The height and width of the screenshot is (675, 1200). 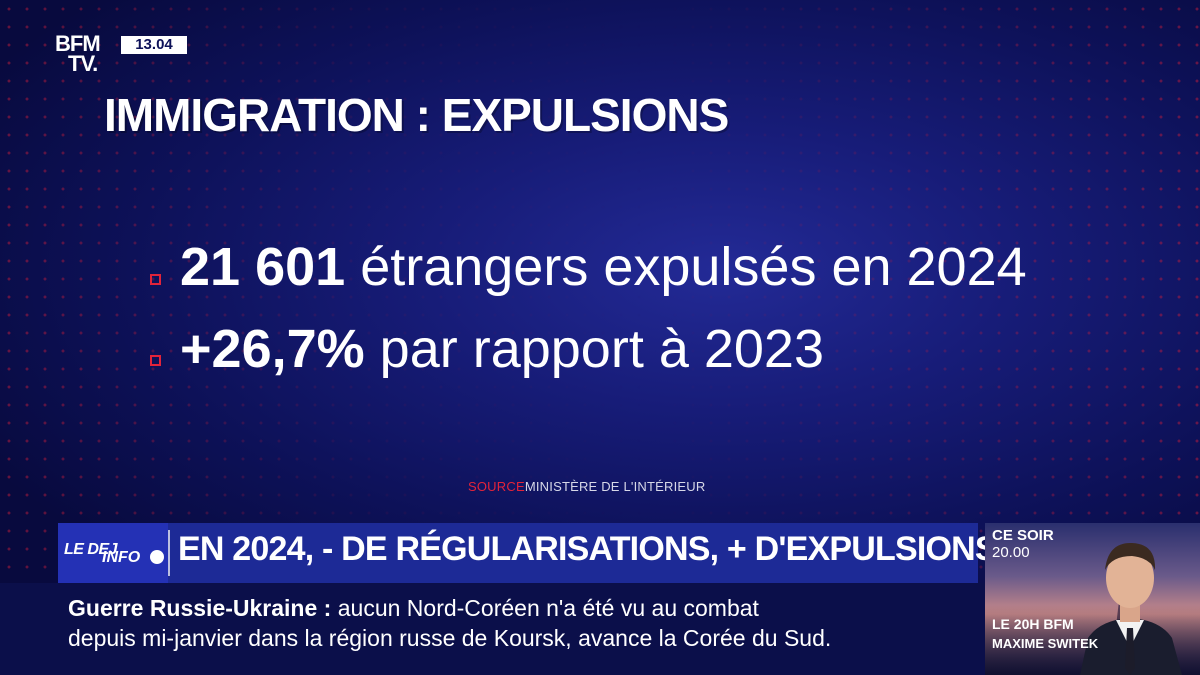 I want to click on logo-line2: TV., so click(x=83, y=63).